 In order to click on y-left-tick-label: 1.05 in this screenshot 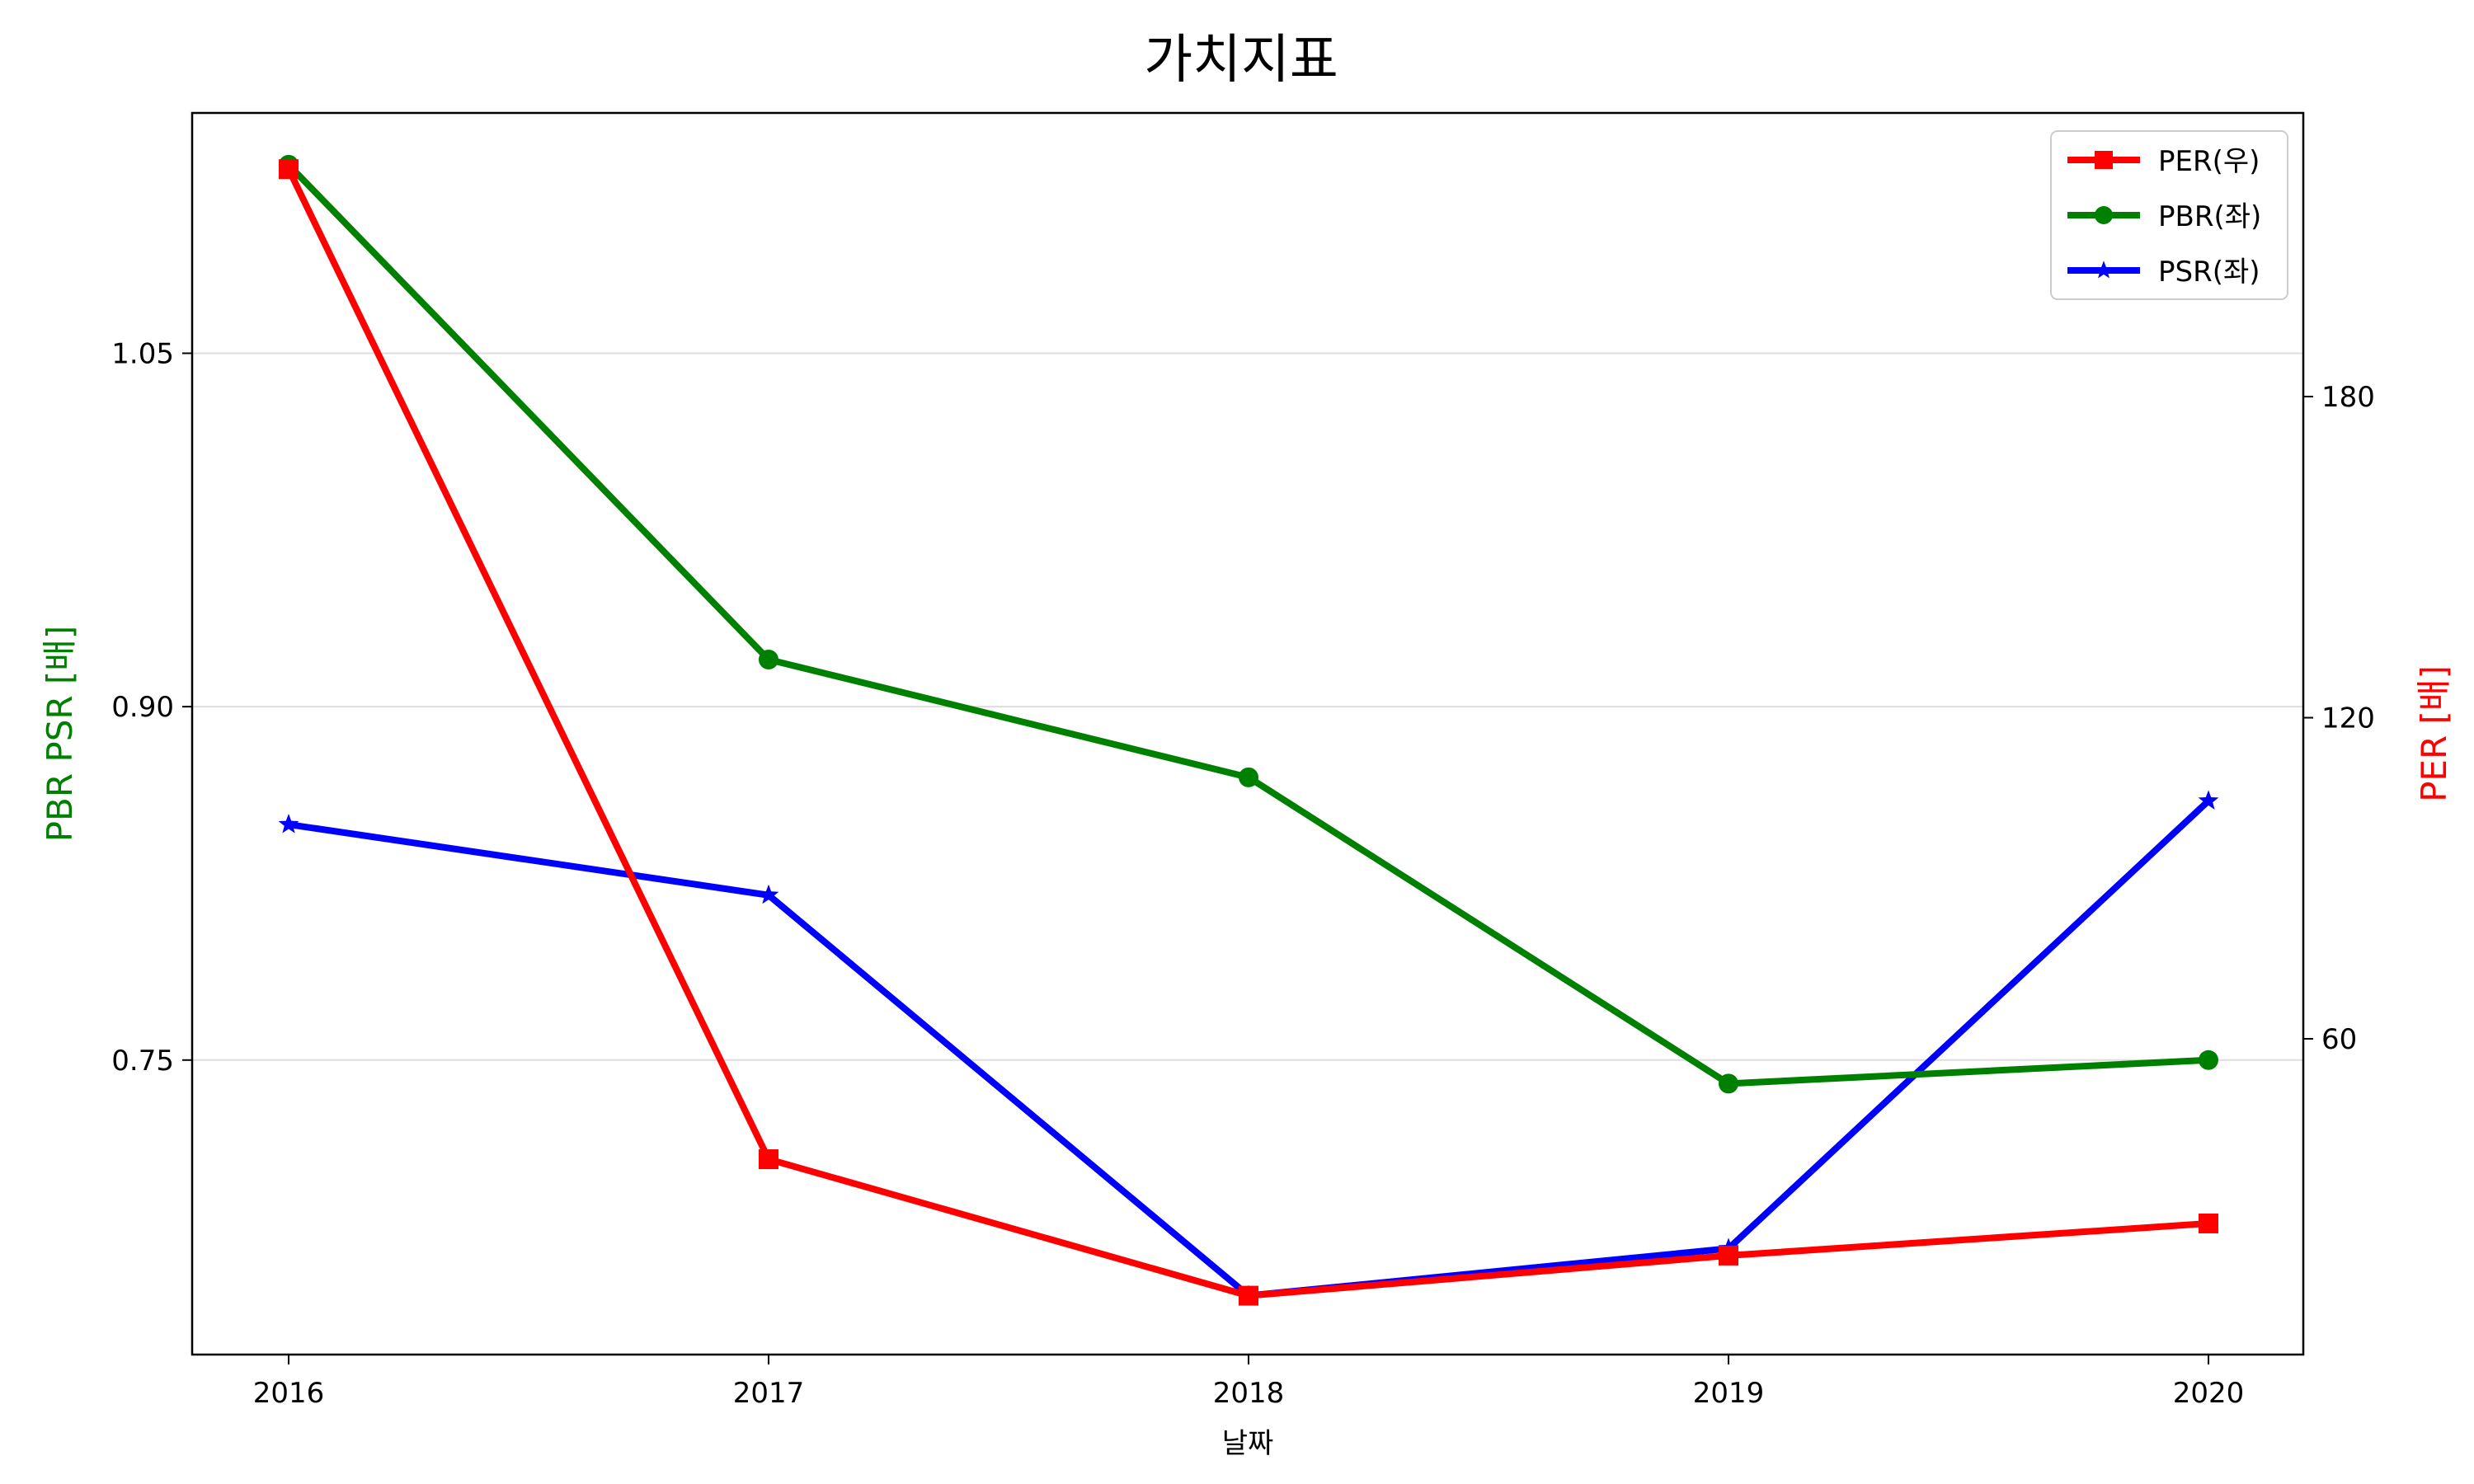, I will do `click(142, 353)`.